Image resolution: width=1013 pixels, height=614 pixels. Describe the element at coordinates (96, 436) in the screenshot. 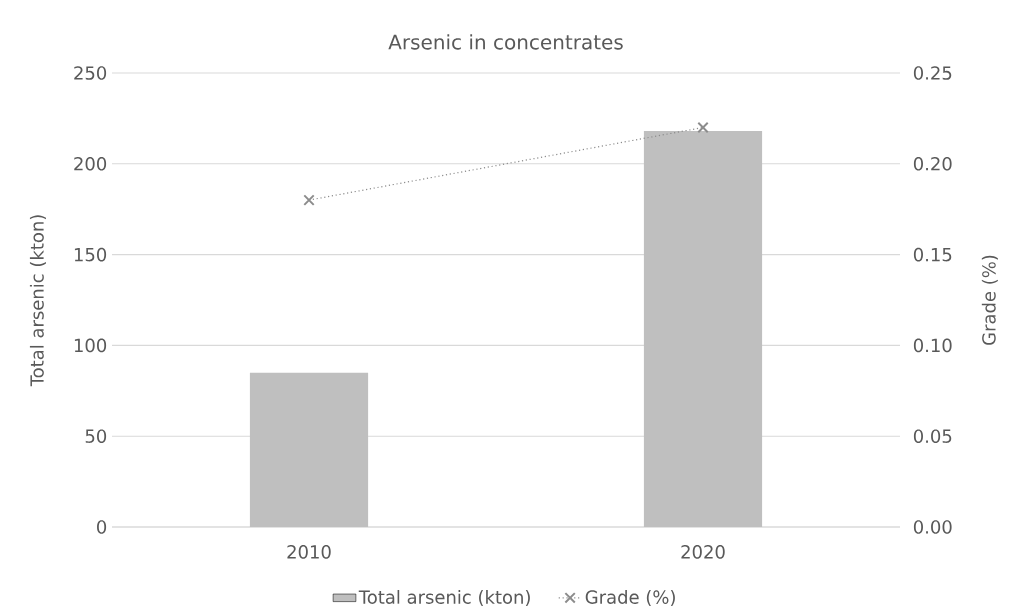

I see `y-tick-label: 50` at that location.